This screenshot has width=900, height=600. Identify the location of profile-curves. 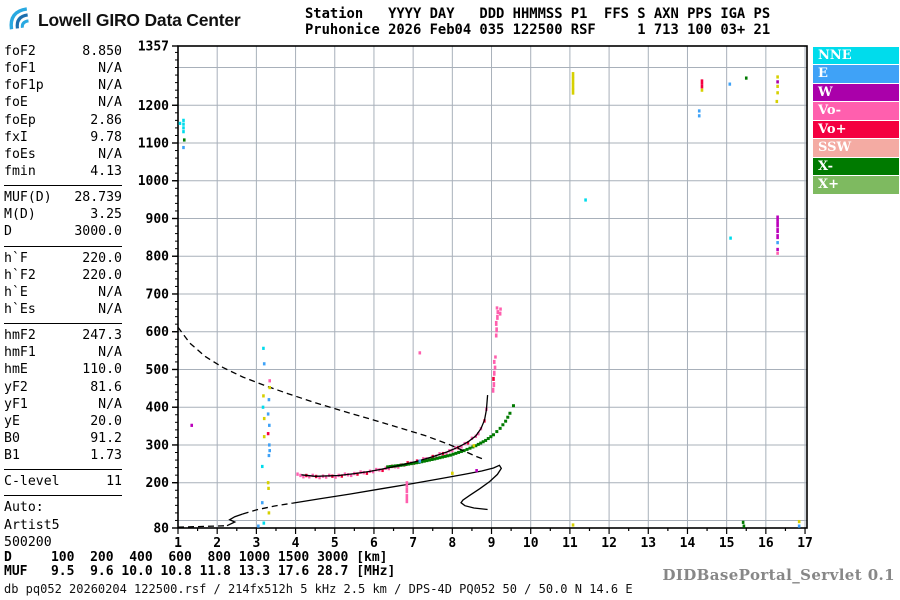
(340, 427).